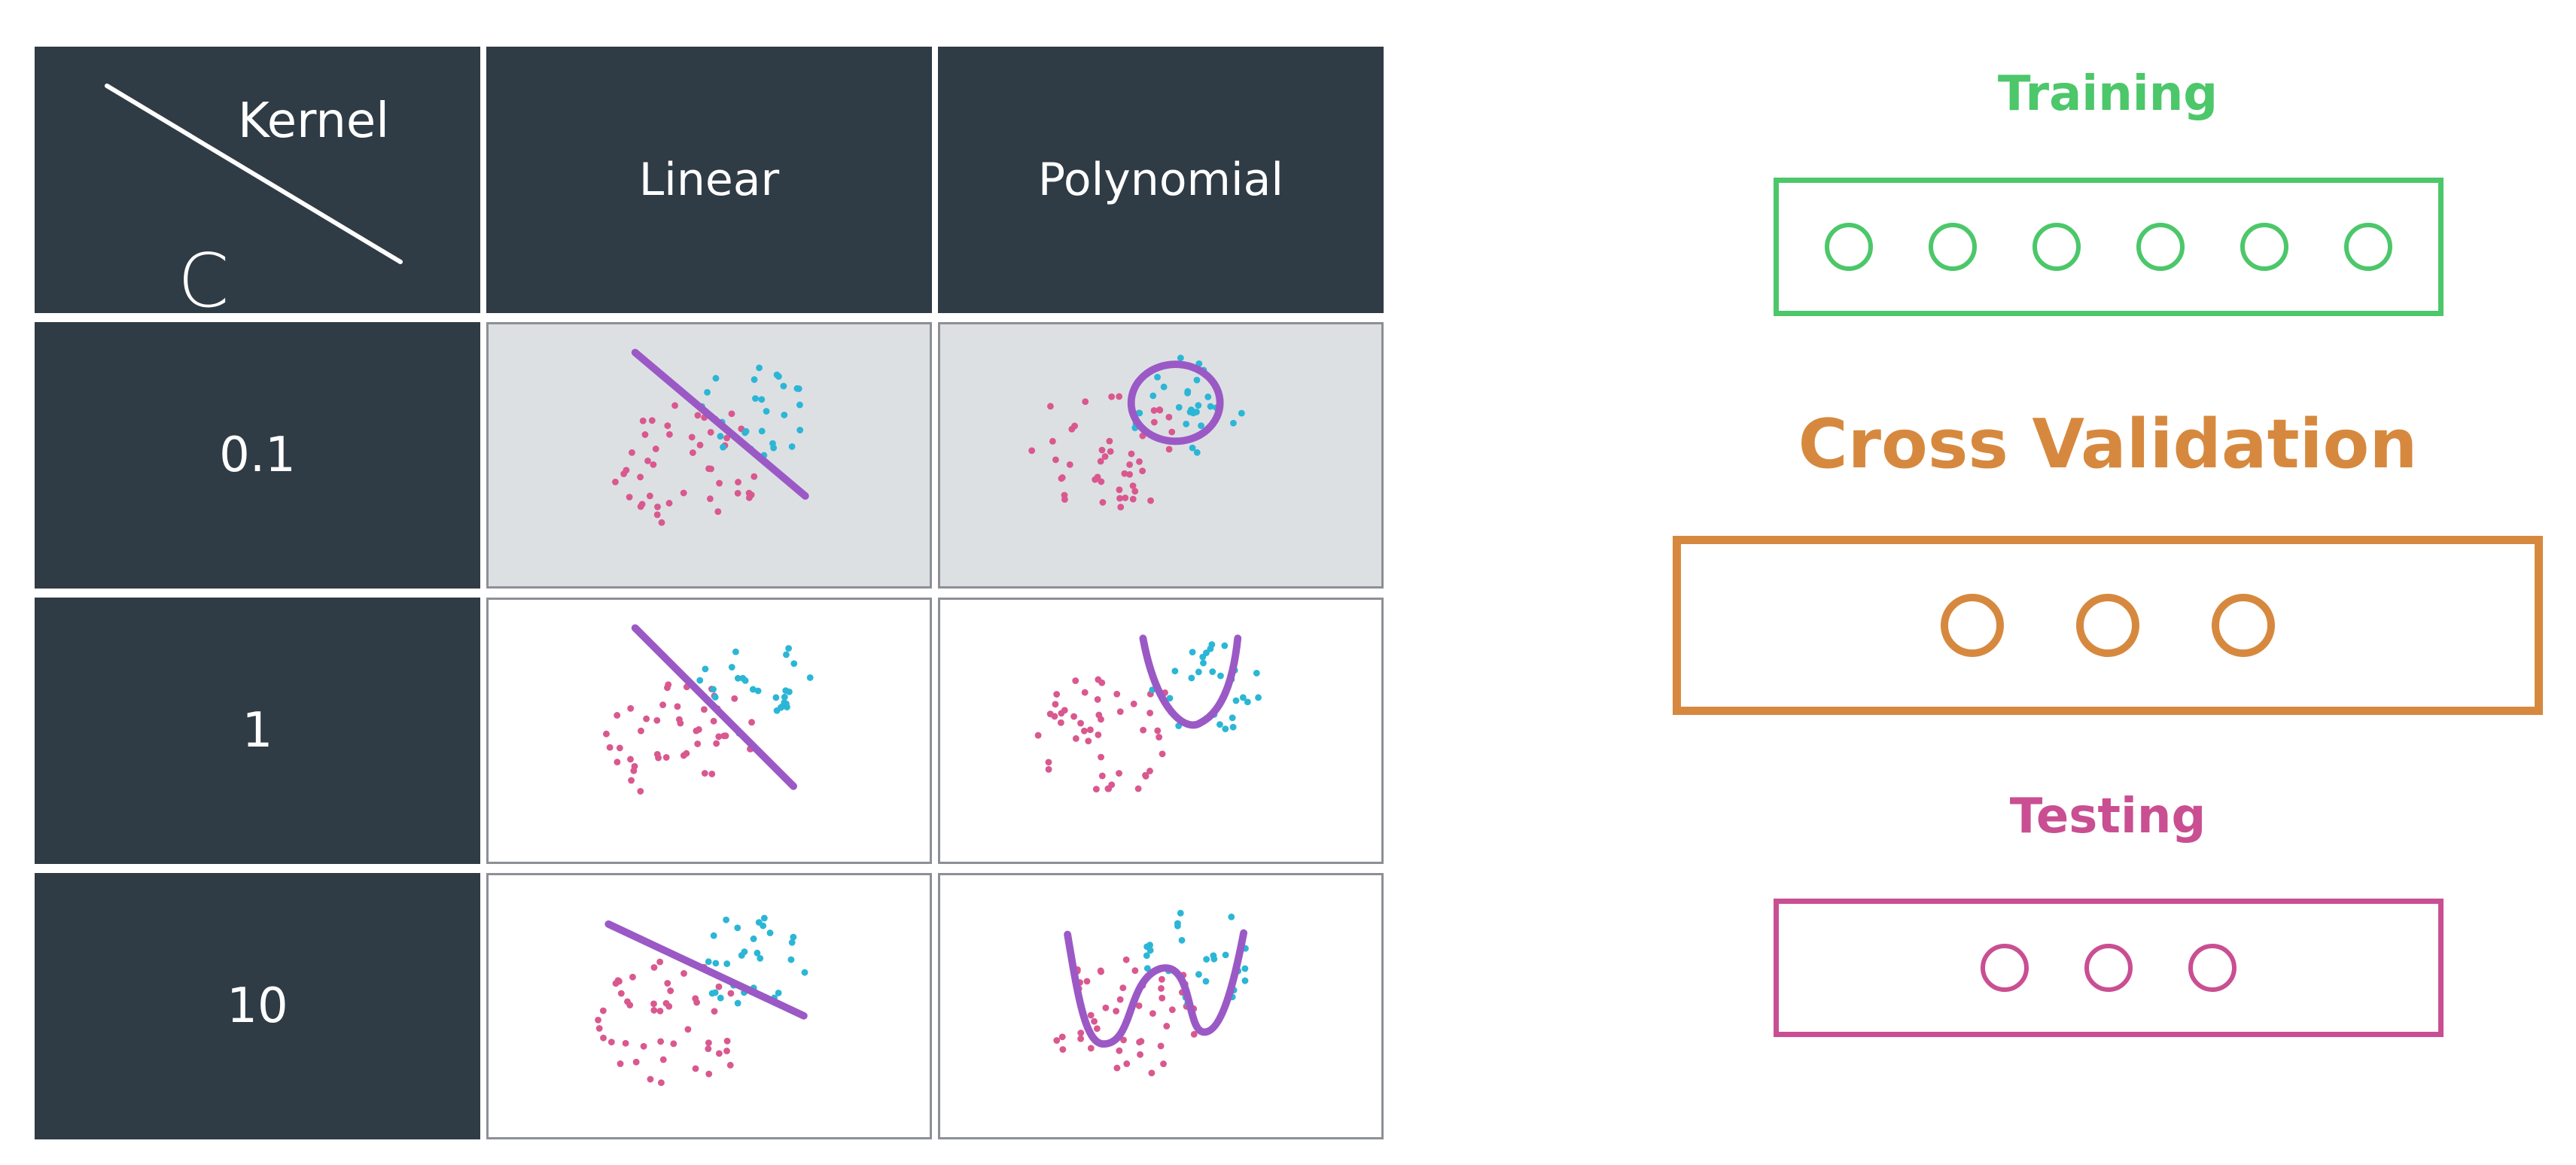 Image resolution: width=2576 pixels, height=1165 pixels. Describe the element at coordinates (2109, 968) in the screenshot. I see `testing-points` at that location.